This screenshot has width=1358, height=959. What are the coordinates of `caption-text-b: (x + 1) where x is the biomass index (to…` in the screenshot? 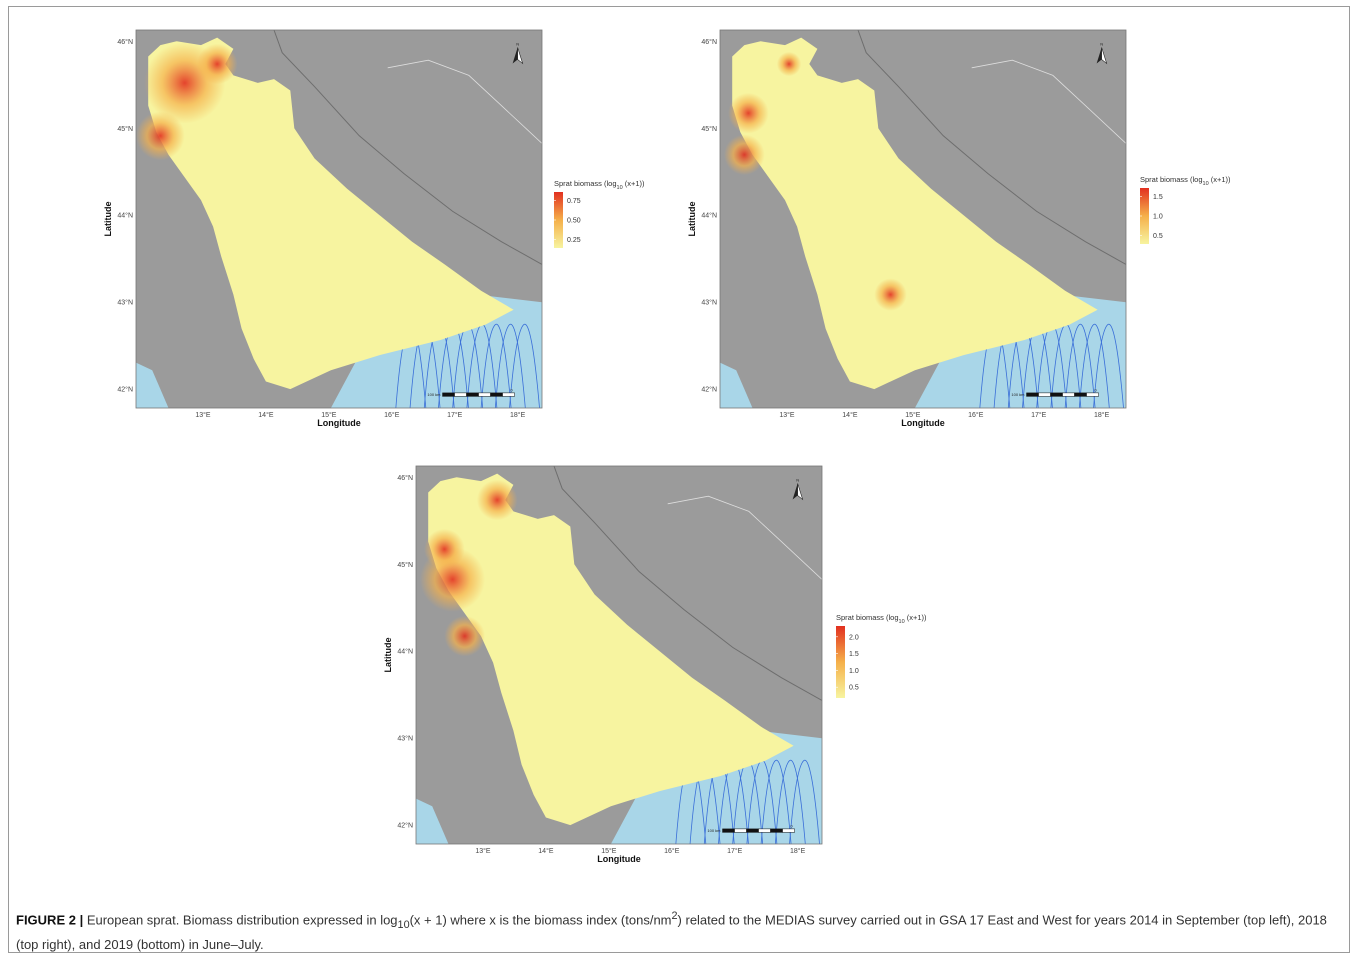 It's located at (540, 920).